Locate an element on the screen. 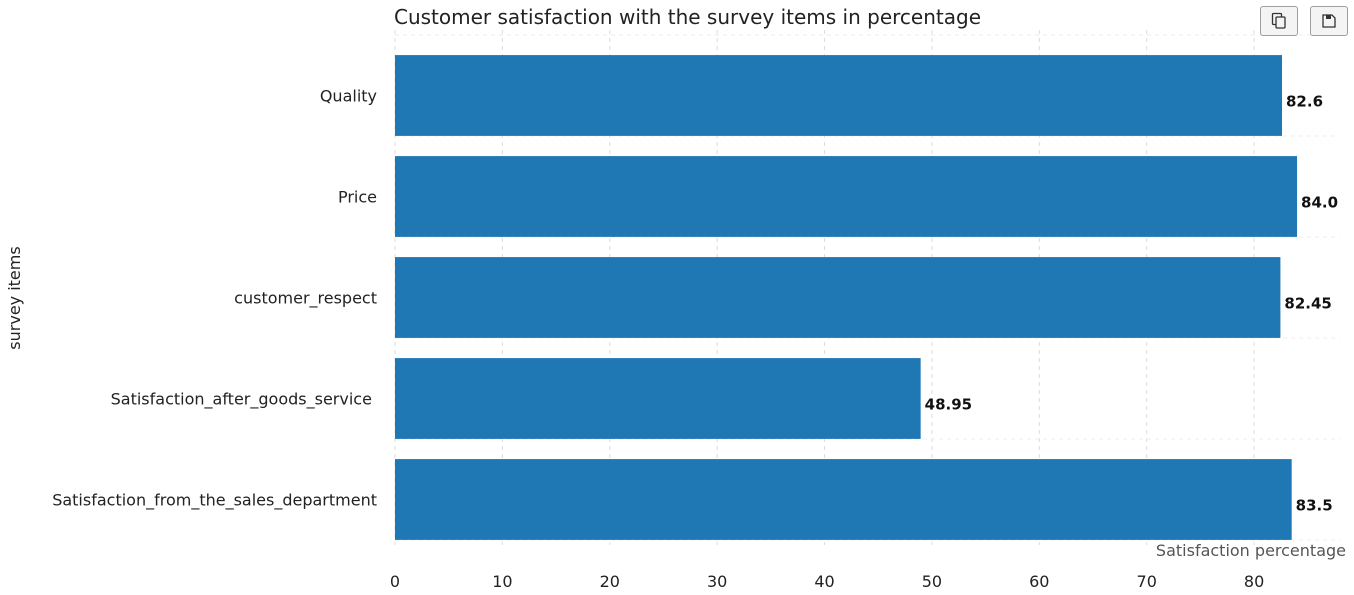 Image resolution: width=1354 pixels, height=595 pixels. x-tick-labels: 0 10 20 30 40 50 60 70 80 is located at coordinates (827, 581).